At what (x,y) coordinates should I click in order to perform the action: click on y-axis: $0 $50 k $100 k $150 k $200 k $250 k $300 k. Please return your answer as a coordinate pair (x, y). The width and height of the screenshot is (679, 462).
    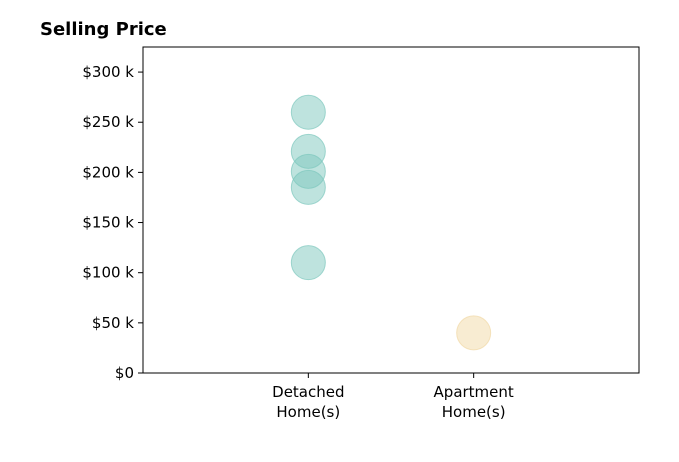
    Looking at the image, I should click on (112, 222).